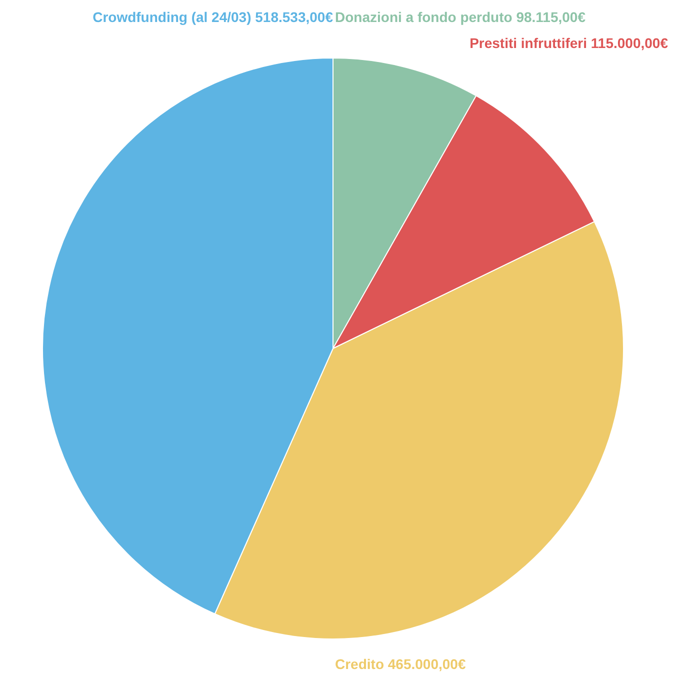 The height and width of the screenshot is (677, 680). I want to click on slice-label: Donazioni a fondo perduto 98.115,00€, so click(460, 16).